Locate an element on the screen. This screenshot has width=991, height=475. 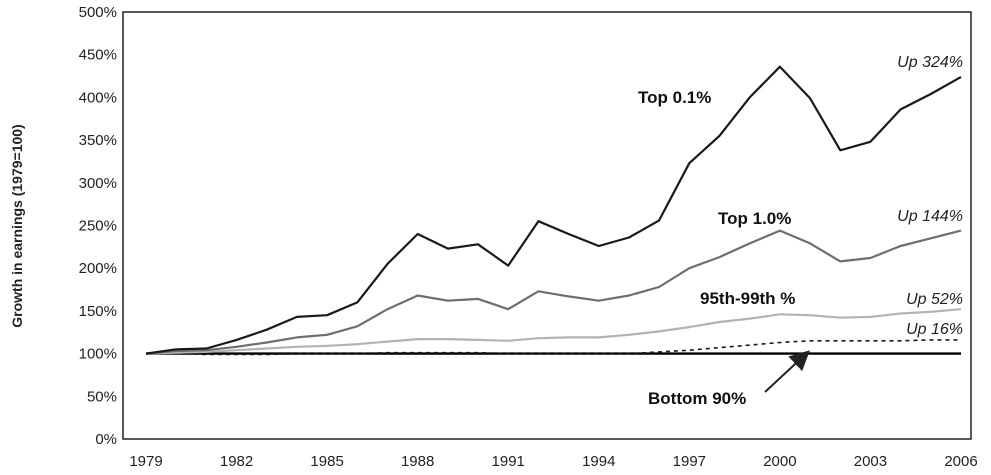
y-axis-label: Growth in earnings (1979=100) is located at coordinates (17, 225).